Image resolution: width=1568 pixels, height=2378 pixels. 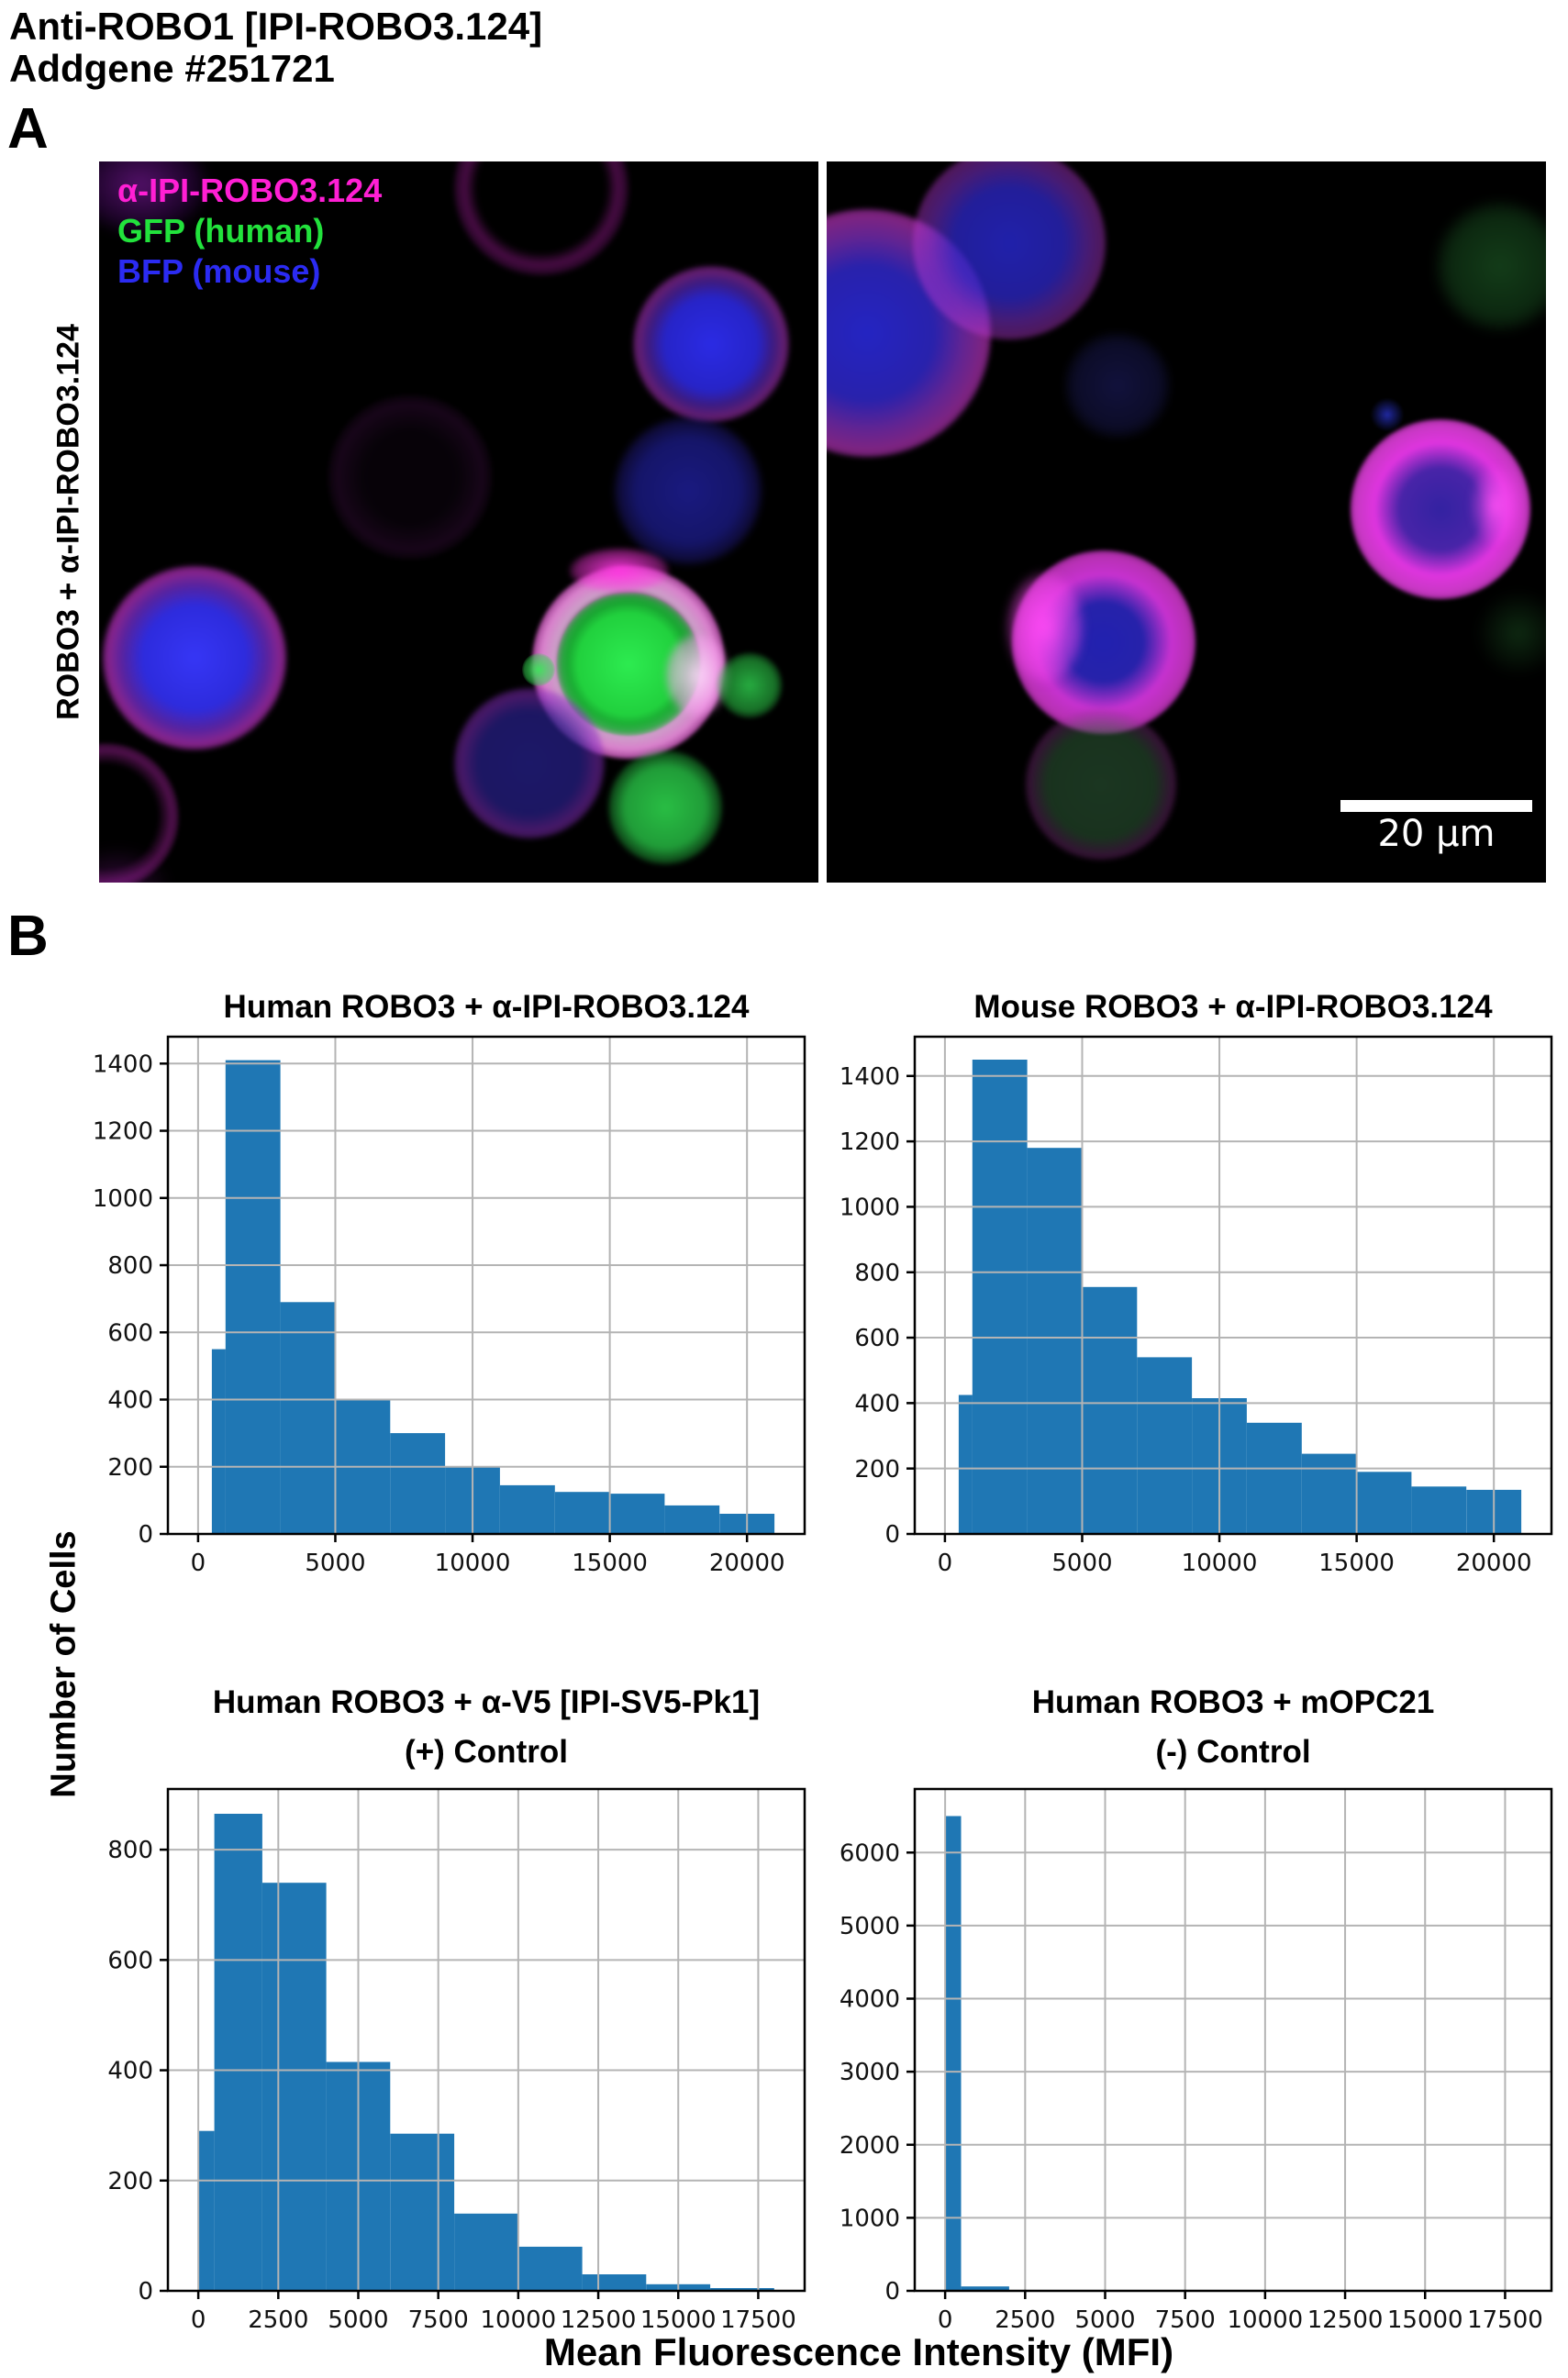 What do you see at coordinates (688, 490) in the screenshot?
I see `cell-blue-dim` at bounding box center [688, 490].